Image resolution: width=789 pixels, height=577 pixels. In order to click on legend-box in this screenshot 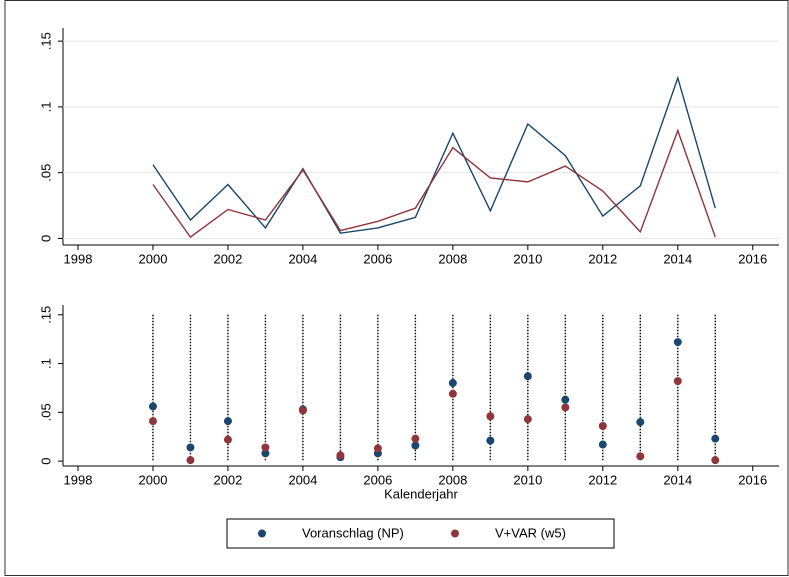, I will do `click(420, 533)`.